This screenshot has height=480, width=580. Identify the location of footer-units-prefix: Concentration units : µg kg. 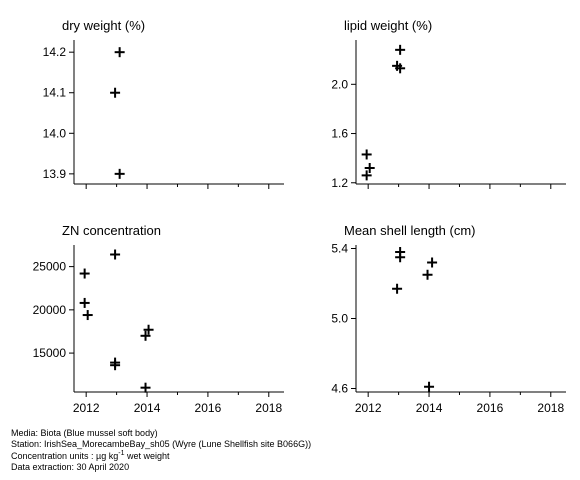
(65, 456).